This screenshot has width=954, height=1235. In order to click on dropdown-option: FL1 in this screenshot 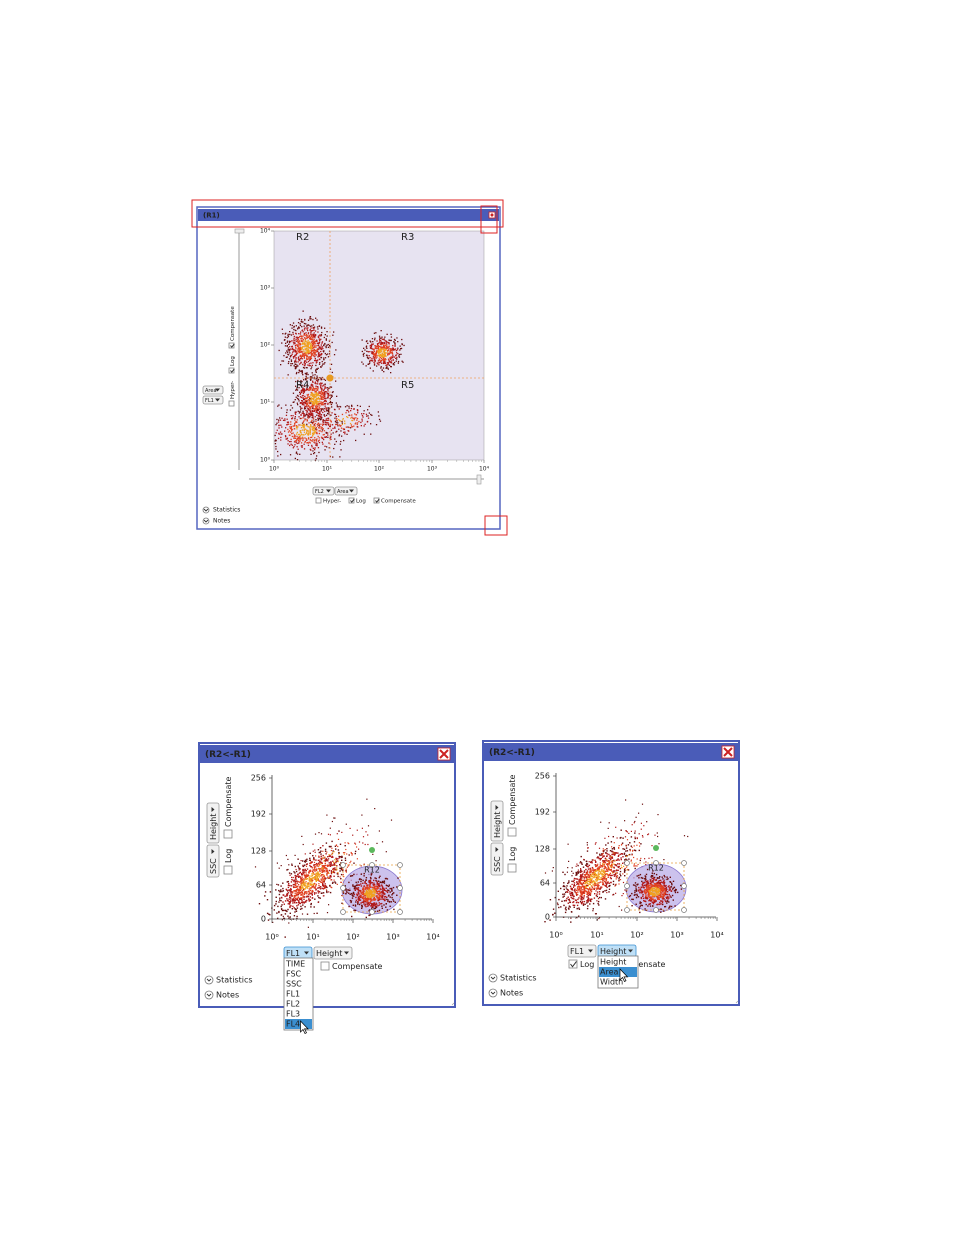, I will do `click(293, 994)`.